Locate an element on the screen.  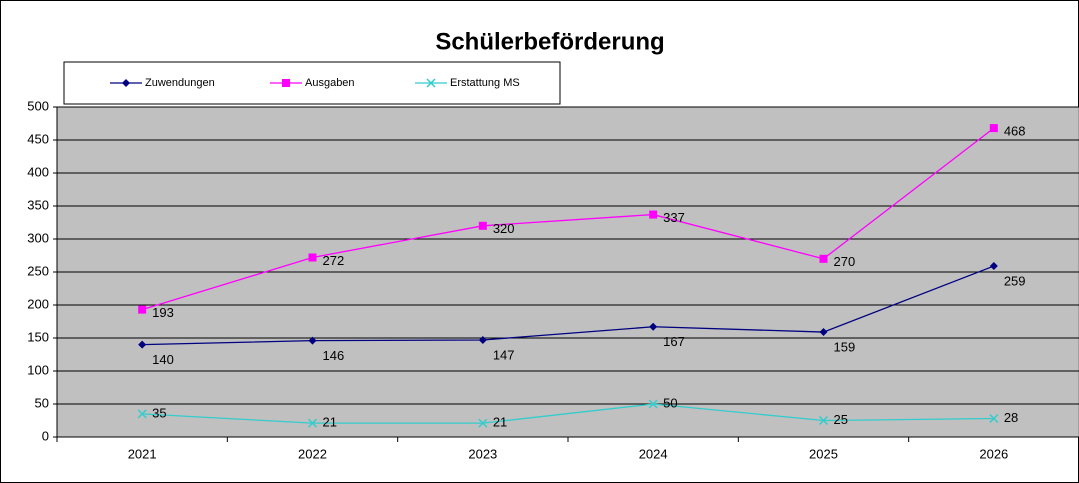
data-label: 159 is located at coordinates (845, 346).